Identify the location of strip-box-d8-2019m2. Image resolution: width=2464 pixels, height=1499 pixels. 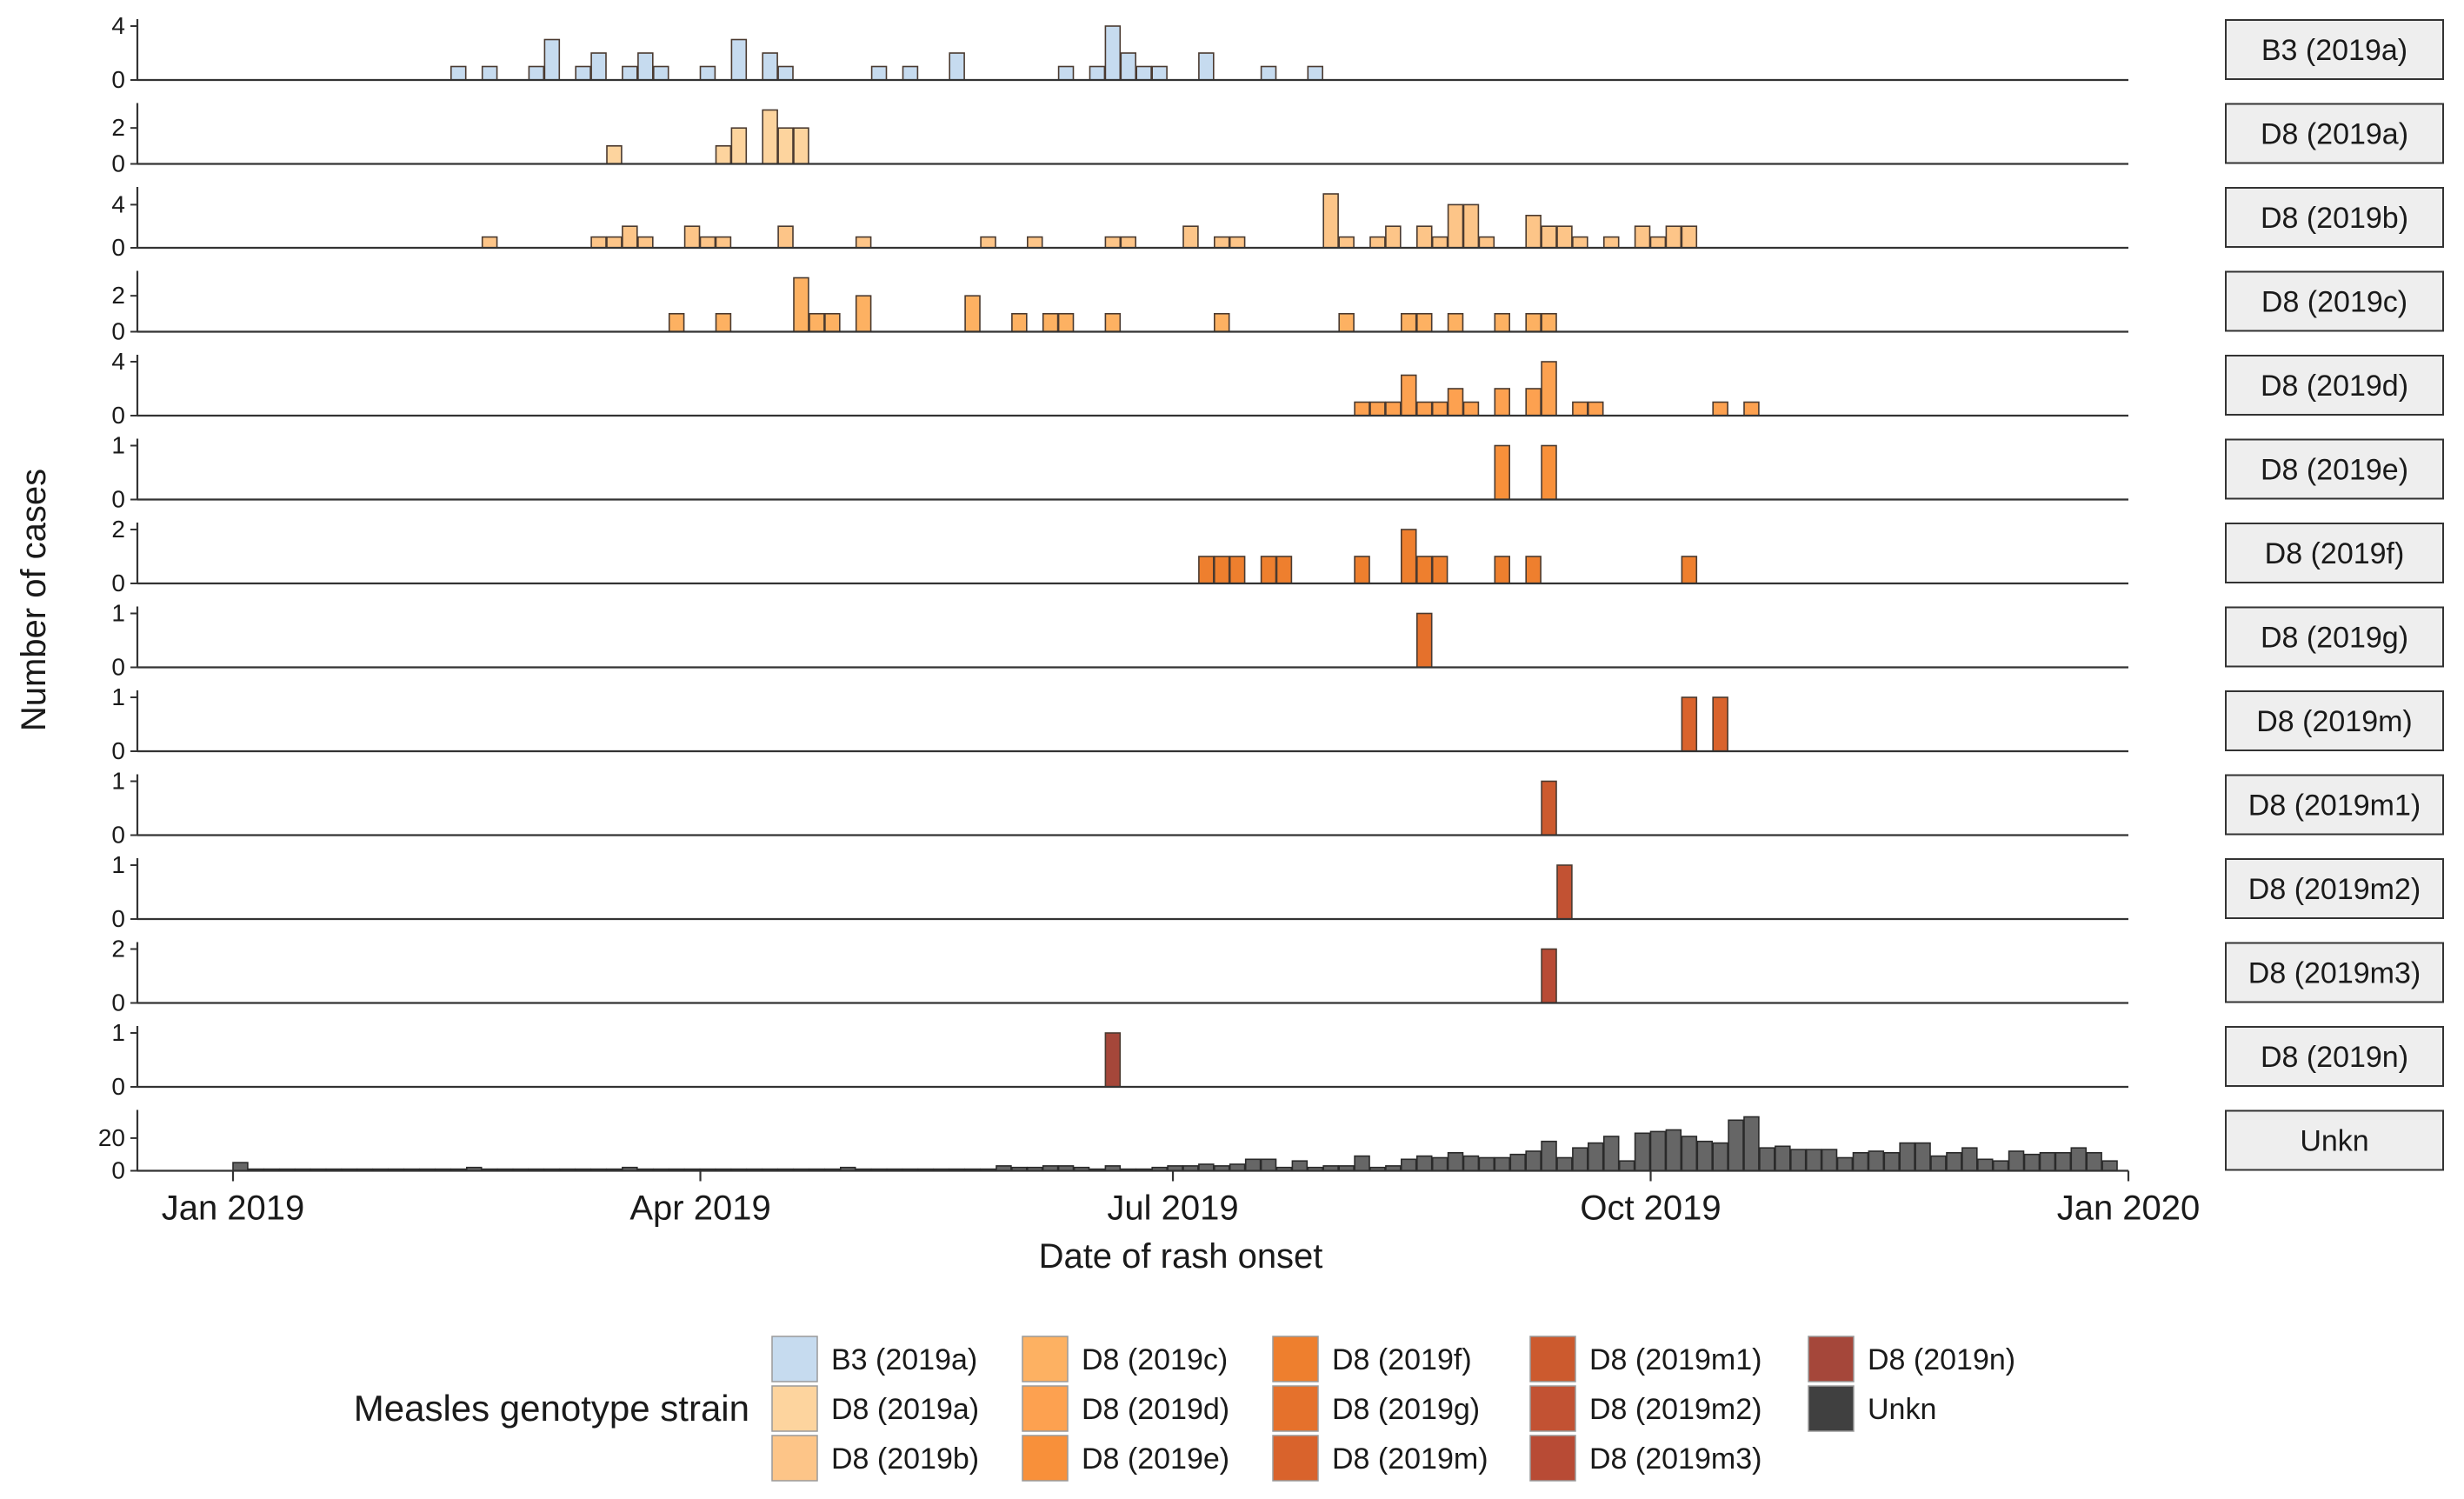
(2334, 888).